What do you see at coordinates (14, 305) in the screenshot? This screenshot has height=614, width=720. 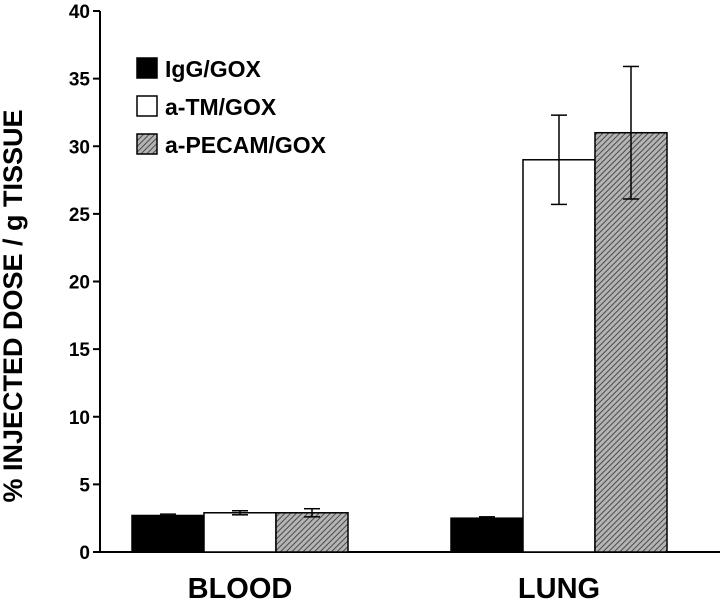 I see `y-axis-title: % INJECTED DOSE / g TISSUE` at bounding box center [14, 305].